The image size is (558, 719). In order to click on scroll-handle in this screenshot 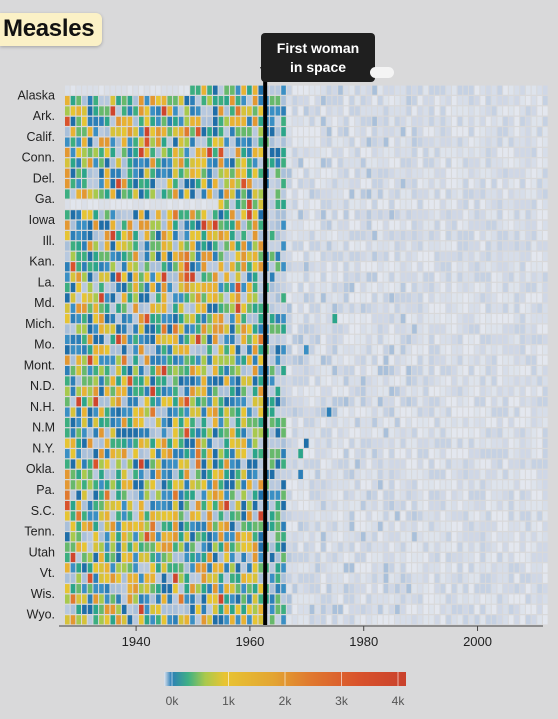, I will do `click(382, 72)`.